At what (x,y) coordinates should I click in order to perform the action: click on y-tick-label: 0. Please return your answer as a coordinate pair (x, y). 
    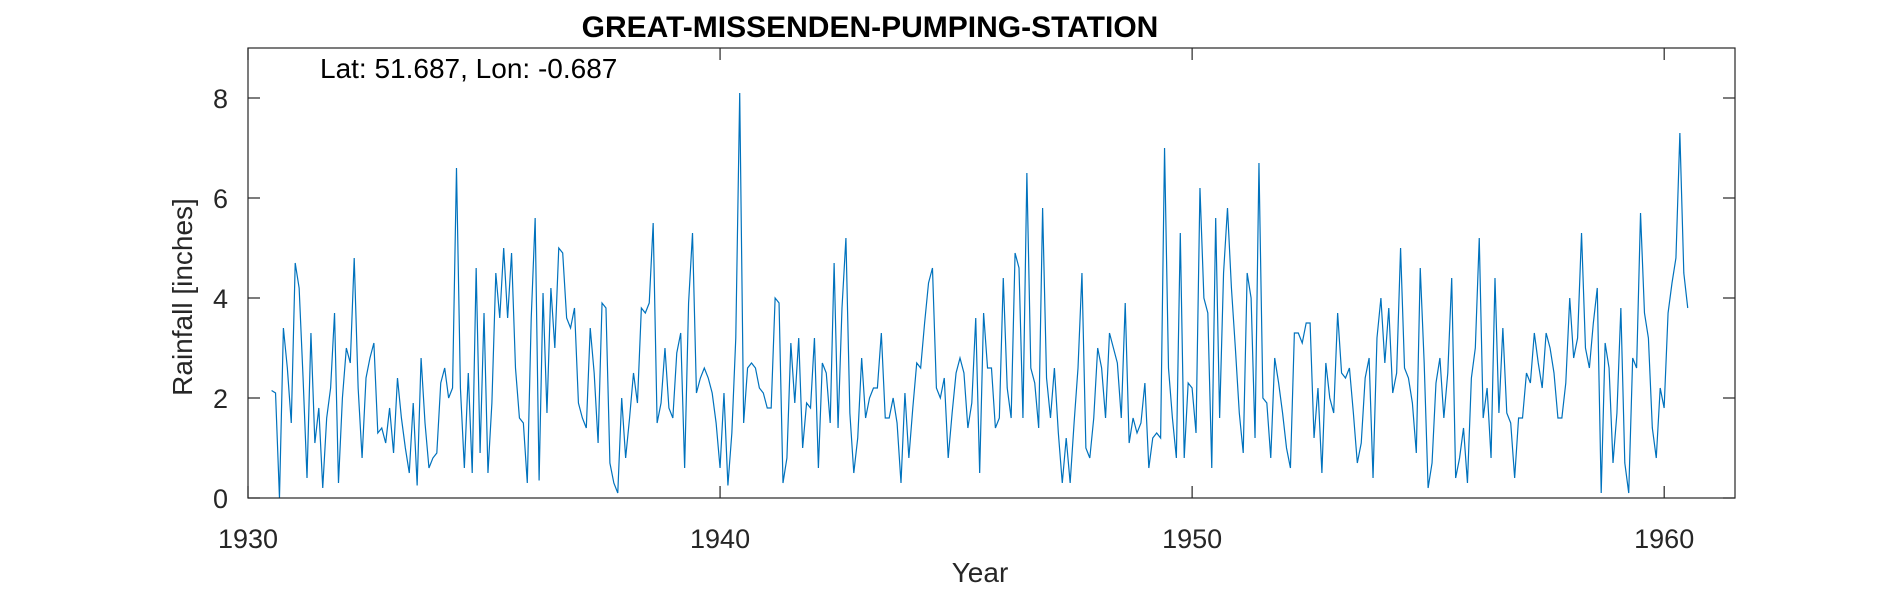
    Looking at the image, I should click on (220, 499).